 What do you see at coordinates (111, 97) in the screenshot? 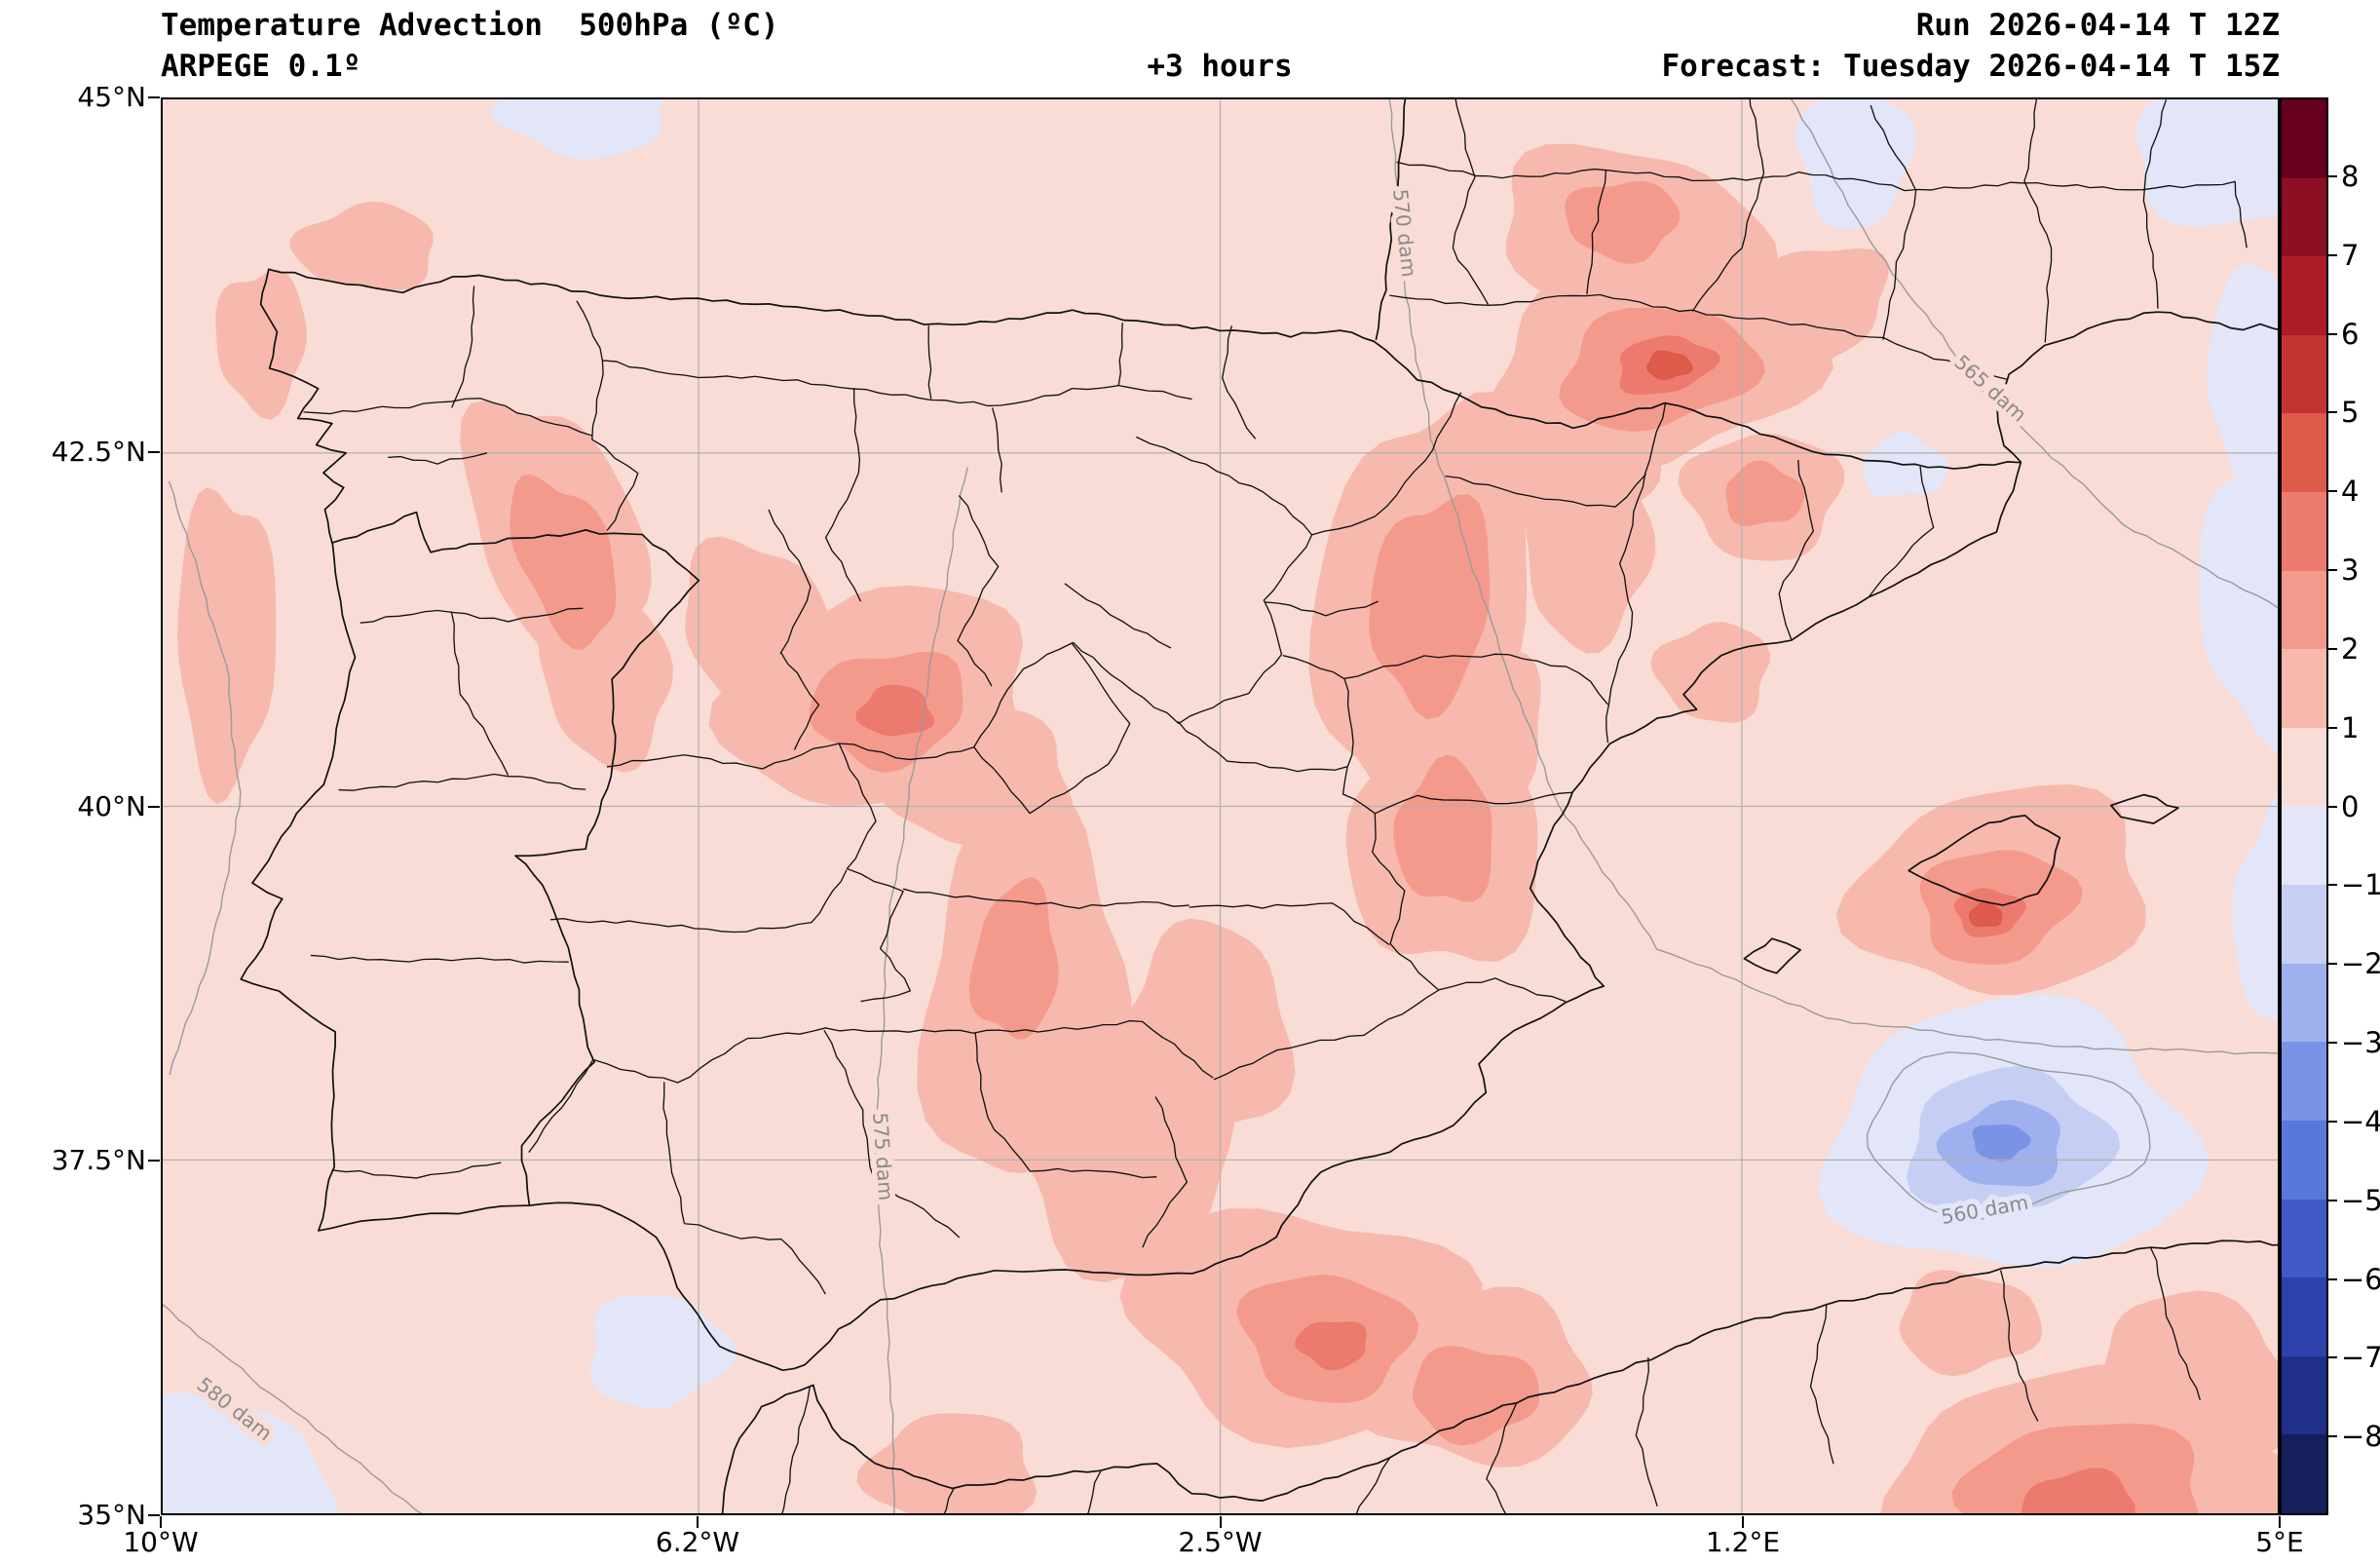
I see `lat-tick-label: 45°N` at bounding box center [111, 97].